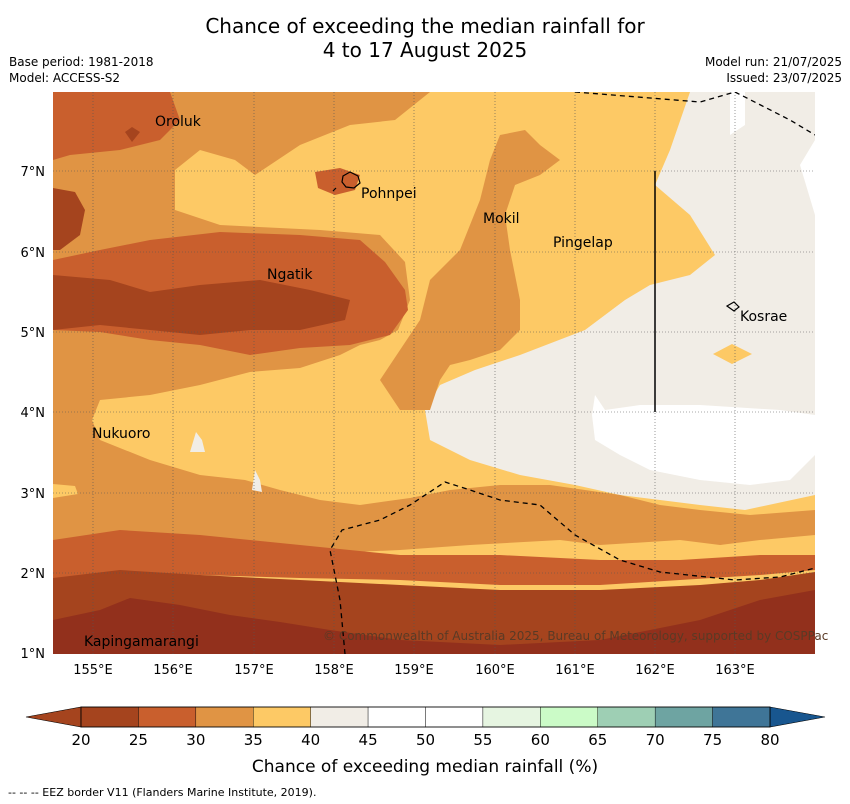  What do you see at coordinates (712, 740) in the screenshot?
I see `colorbar-tick-label: 75` at bounding box center [712, 740].